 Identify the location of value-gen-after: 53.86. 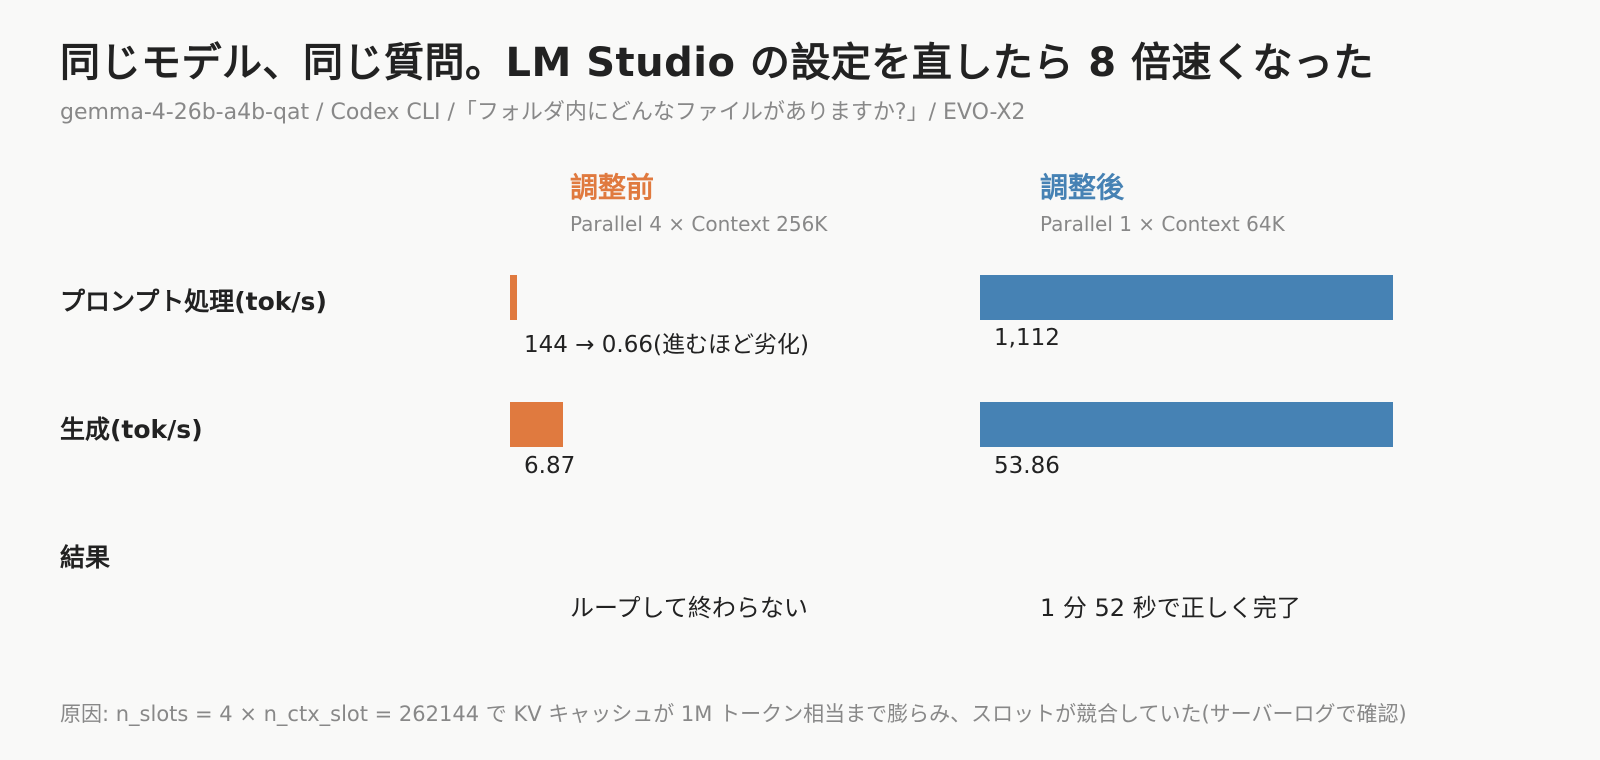
(1027, 466).